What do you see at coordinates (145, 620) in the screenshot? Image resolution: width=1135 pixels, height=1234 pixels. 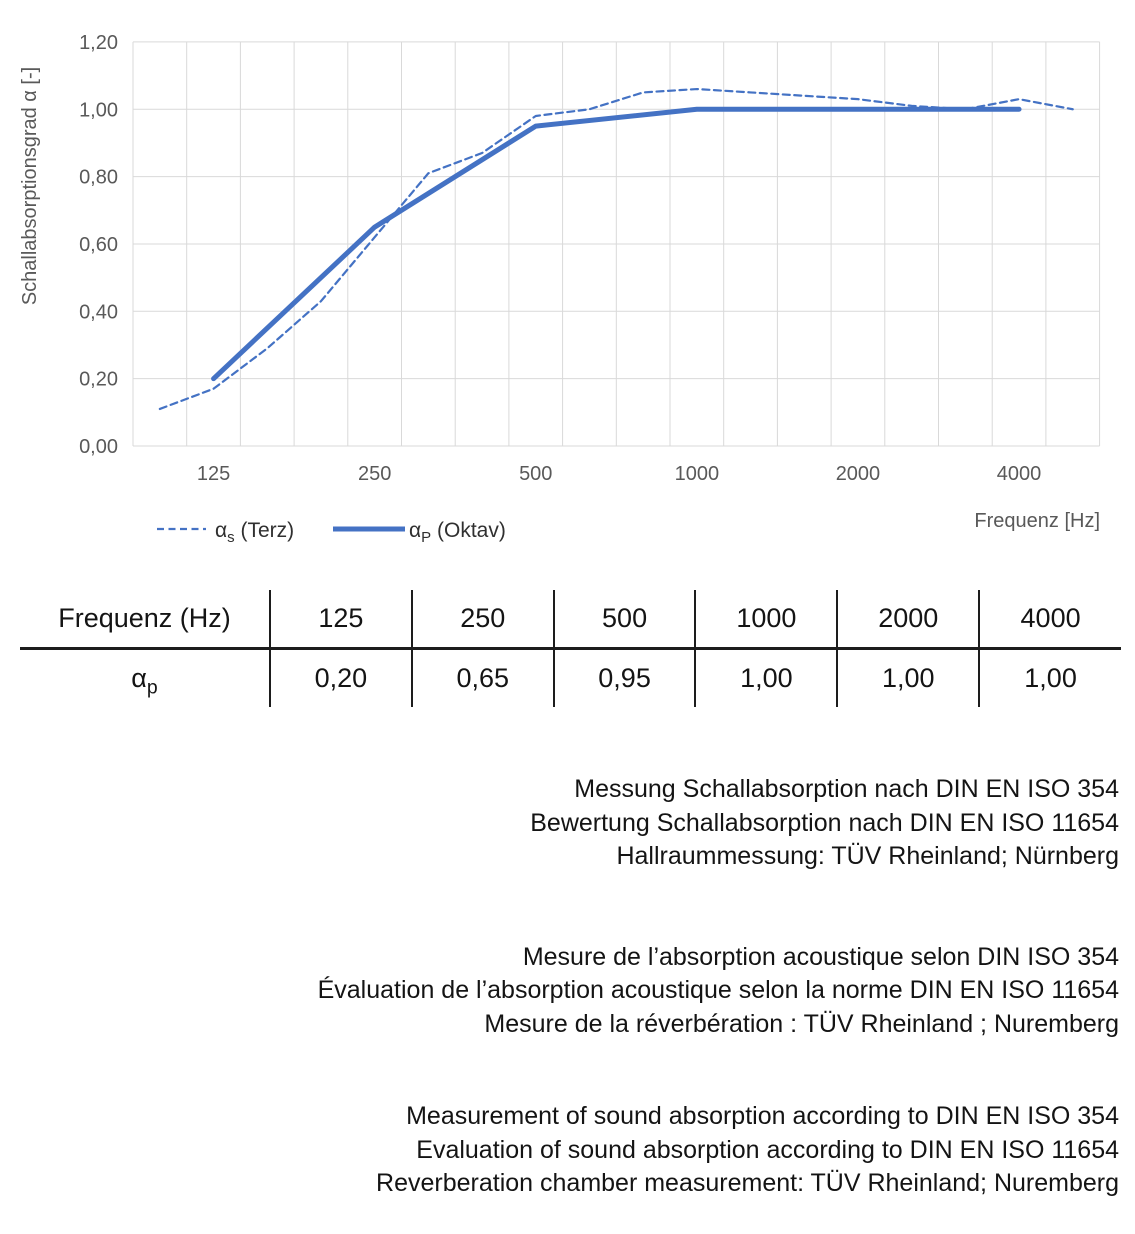 I see `table-header-label: Frequenz (Hz)` at bounding box center [145, 620].